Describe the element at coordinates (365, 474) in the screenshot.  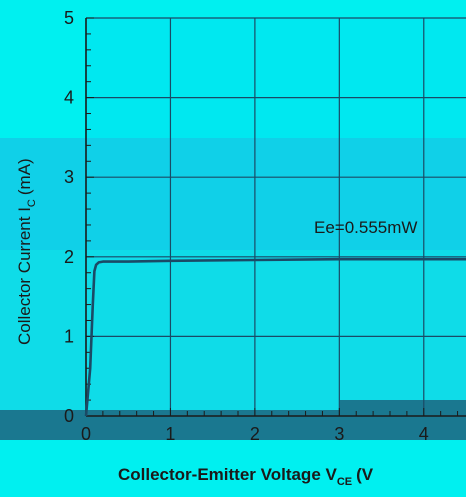
I see `x-axis-label-unit: (V` at that location.